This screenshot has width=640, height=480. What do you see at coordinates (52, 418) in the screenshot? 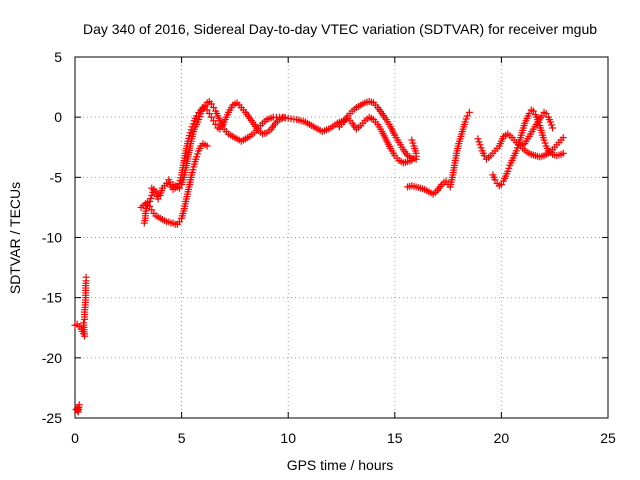
I see `y-tick-label: -25` at bounding box center [52, 418].